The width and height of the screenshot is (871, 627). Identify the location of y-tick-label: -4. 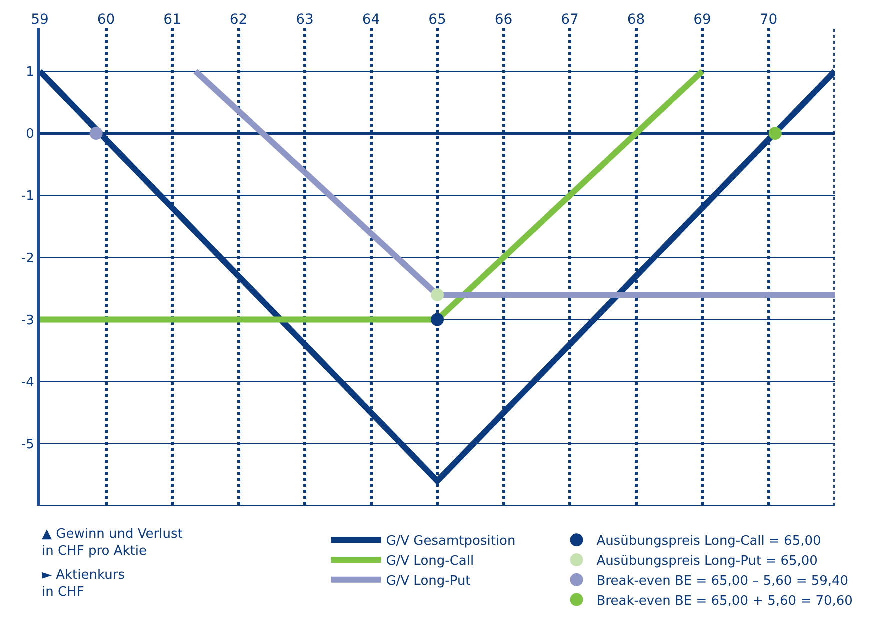
(27, 382).